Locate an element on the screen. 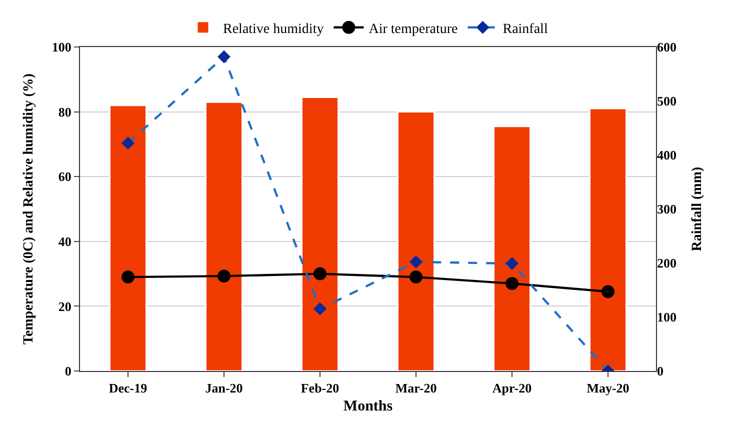 This screenshot has height=423, width=751. y-tick-label: 40 is located at coordinates (65, 241).